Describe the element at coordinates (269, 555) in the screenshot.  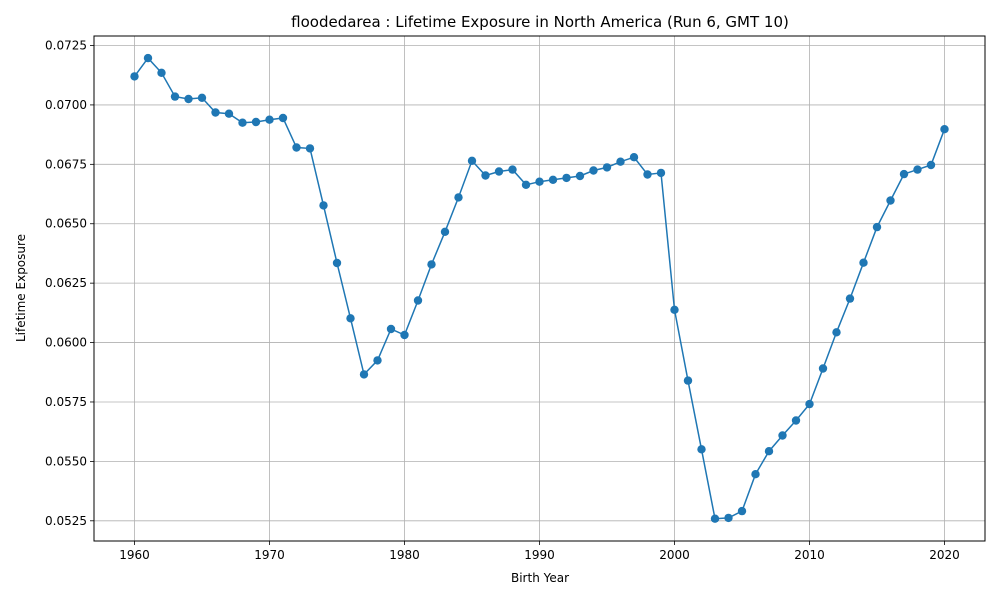
I see `x-tick-label: 1970` at that location.